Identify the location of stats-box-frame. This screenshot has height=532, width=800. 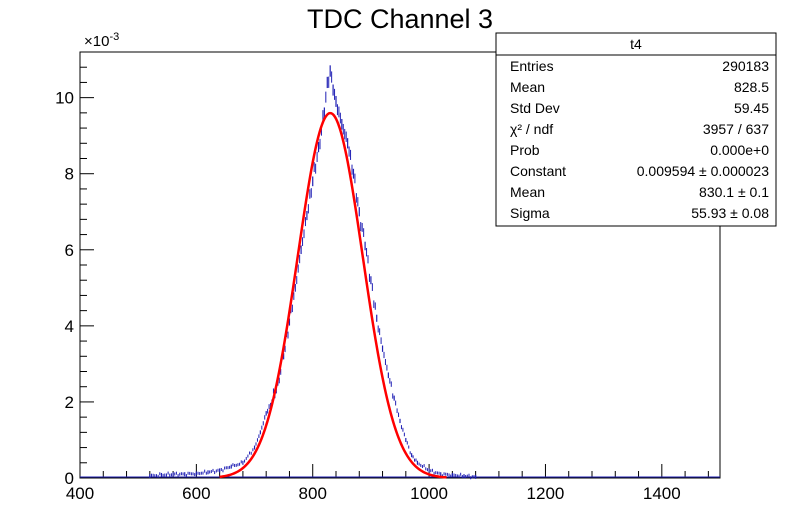
(636, 129).